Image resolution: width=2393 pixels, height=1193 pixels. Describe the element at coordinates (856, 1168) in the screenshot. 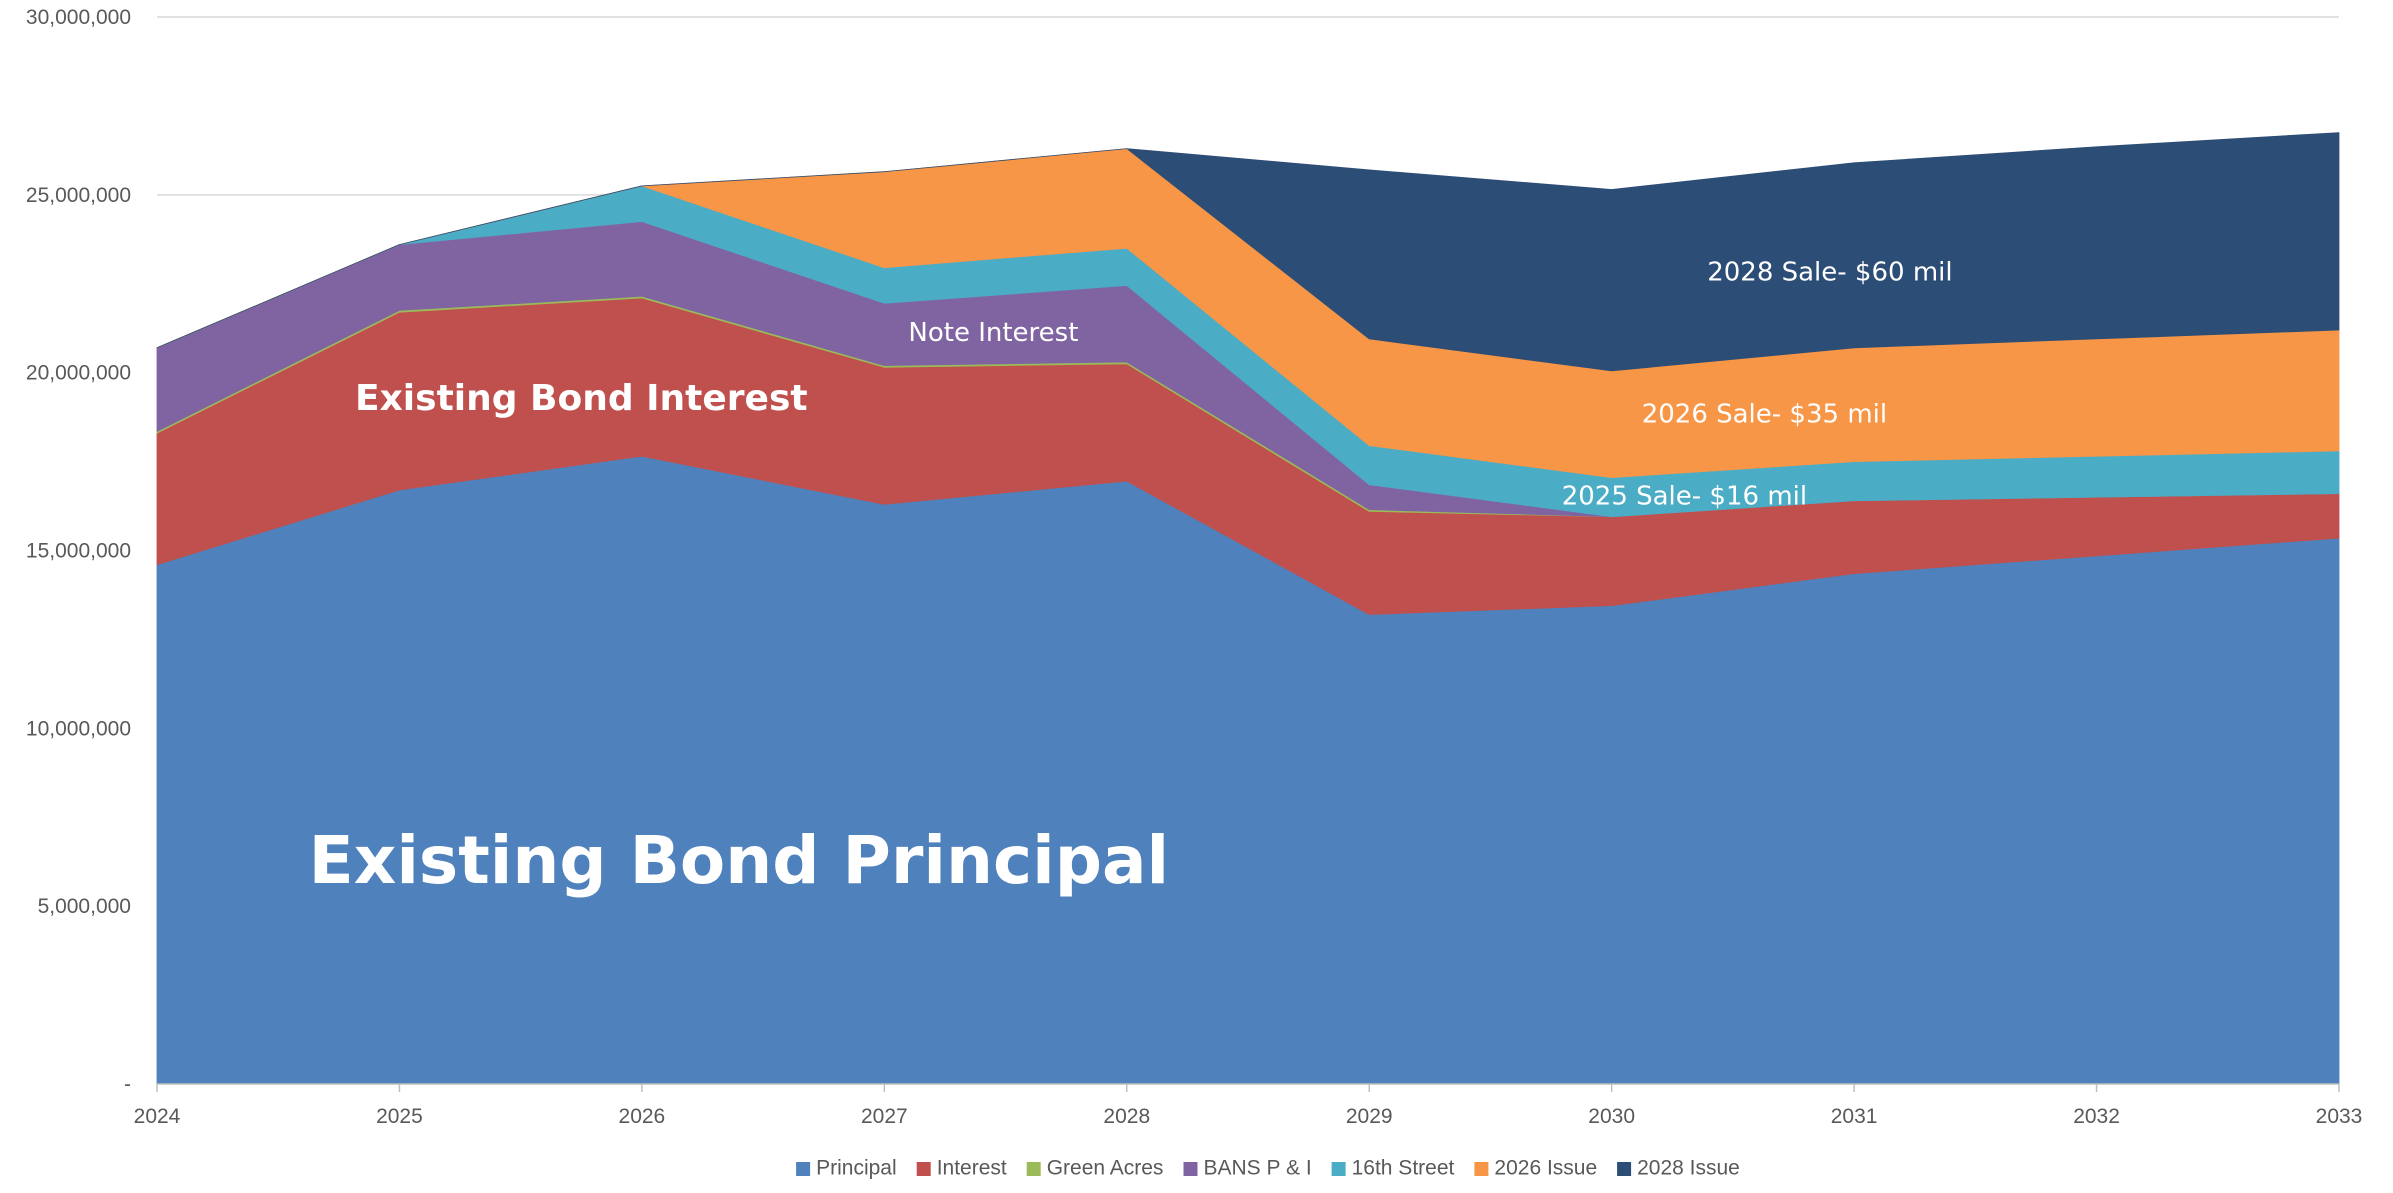

I see `legend-label: Principal` at that location.